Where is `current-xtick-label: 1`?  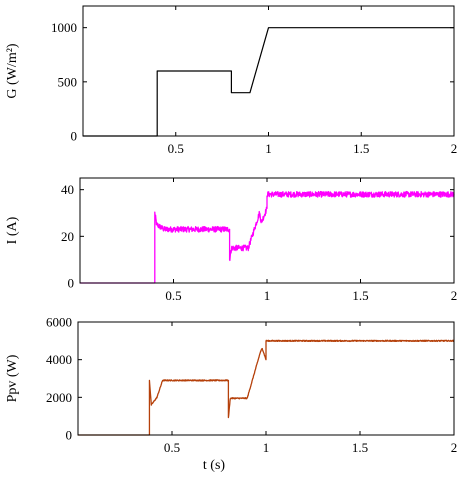 current-xtick-label: 1 is located at coordinates (267, 295).